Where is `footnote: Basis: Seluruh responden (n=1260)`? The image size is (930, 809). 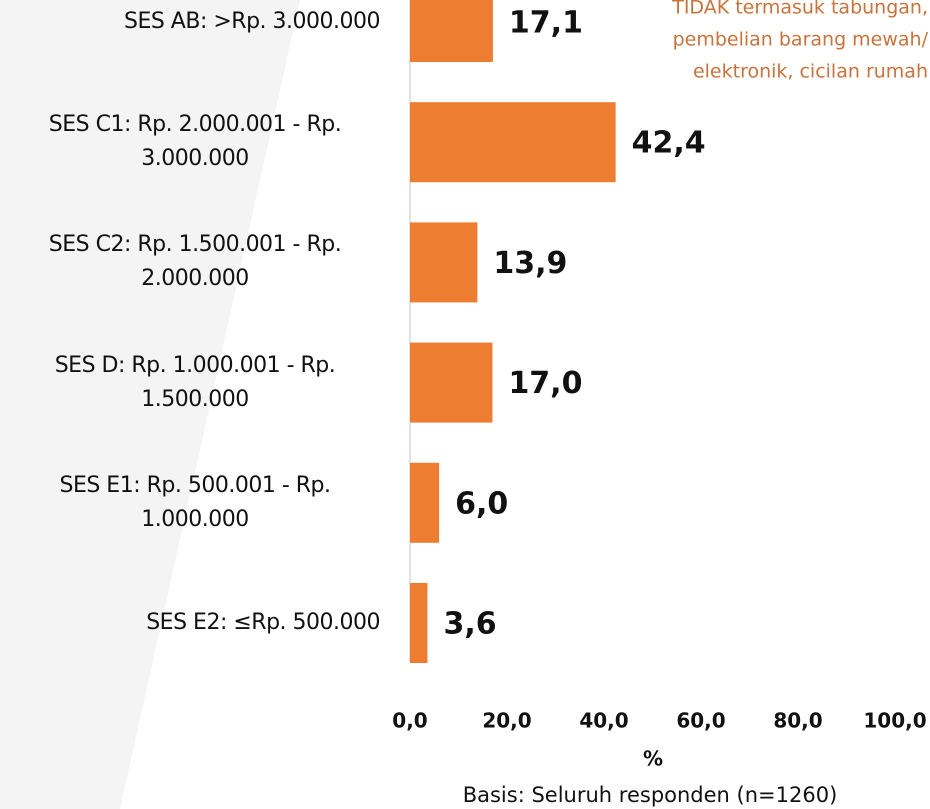
footnote: Basis: Seluruh responden (n=1260) is located at coordinates (650, 795).